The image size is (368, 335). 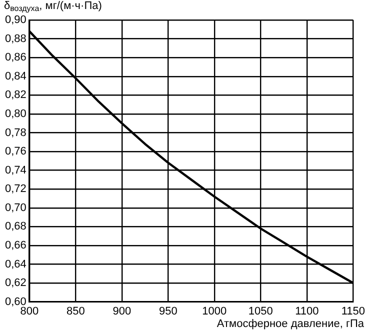 What do you see at coordinates (15, 226) in the screenshot?
I see `y-tick-label: 0,68` at bounding box center [15, 226].